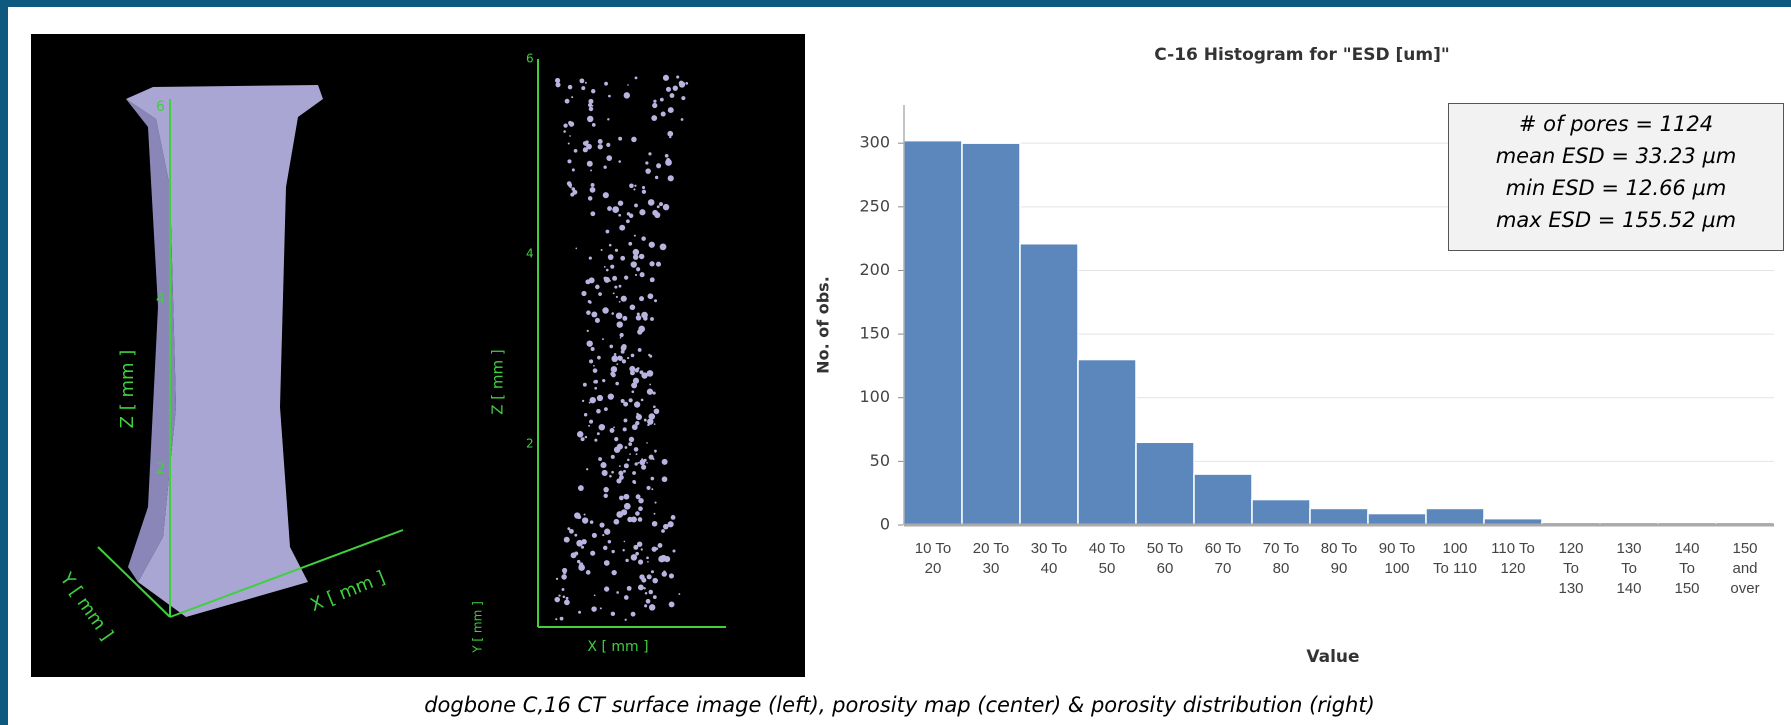  Describe the element at coordinates (991, 558) in the screenshot. I see `x-tick-label: 20 To 30` at that location.